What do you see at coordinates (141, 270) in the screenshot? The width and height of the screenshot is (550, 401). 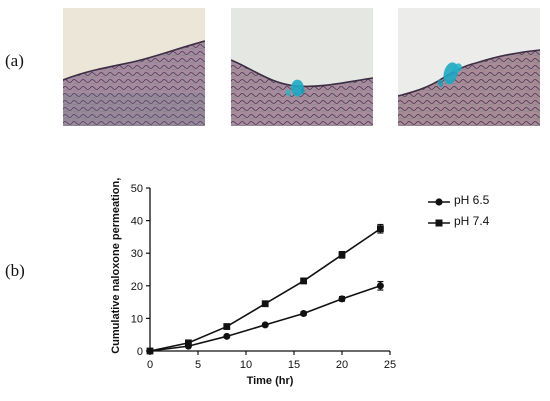 I see `y-axis: 0 10 20 30 40 50` at bounding box center [141, 270].